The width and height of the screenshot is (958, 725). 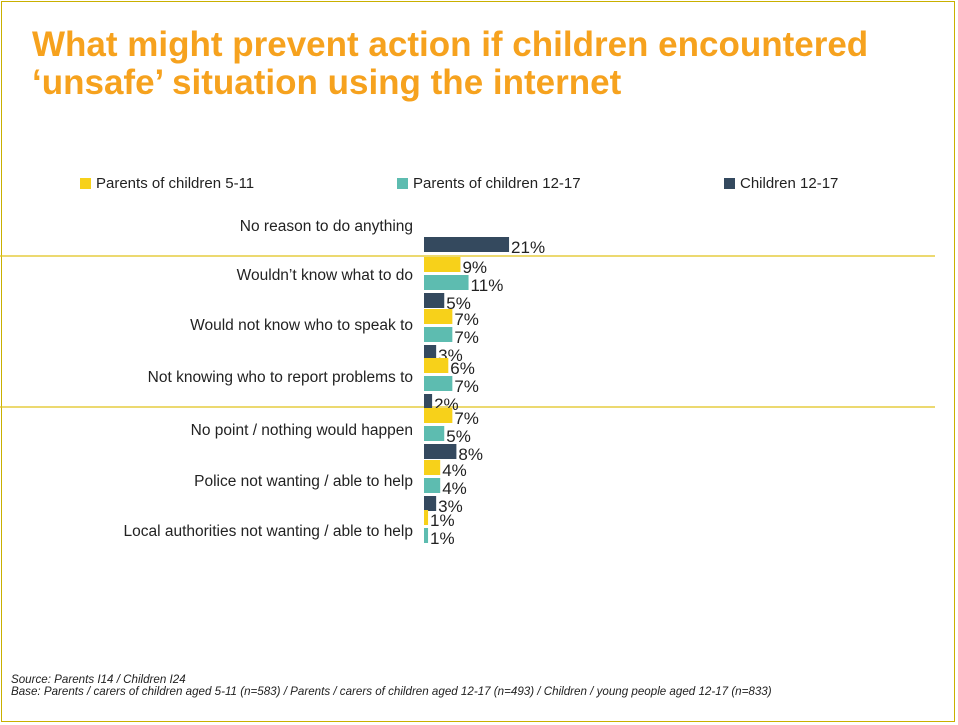 What do you see at coordinates (326, 226) in the screenshot?
I see `category-label-no-reason: No reason to do anything` at bounding box center [326, 226].